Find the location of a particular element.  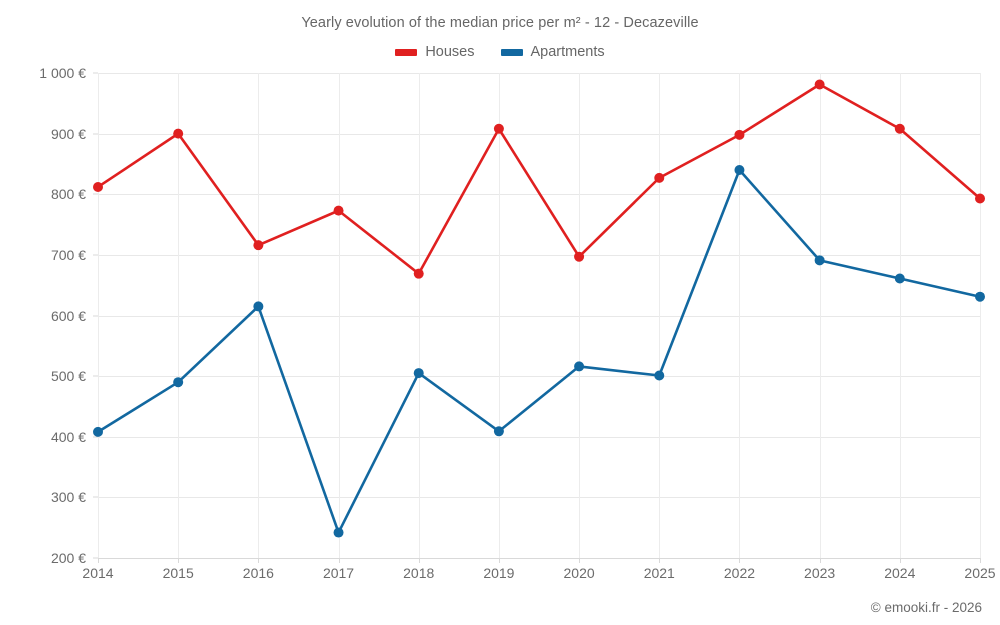

y-axis-tick-label: 800 € is located at coordinates (68, 194).